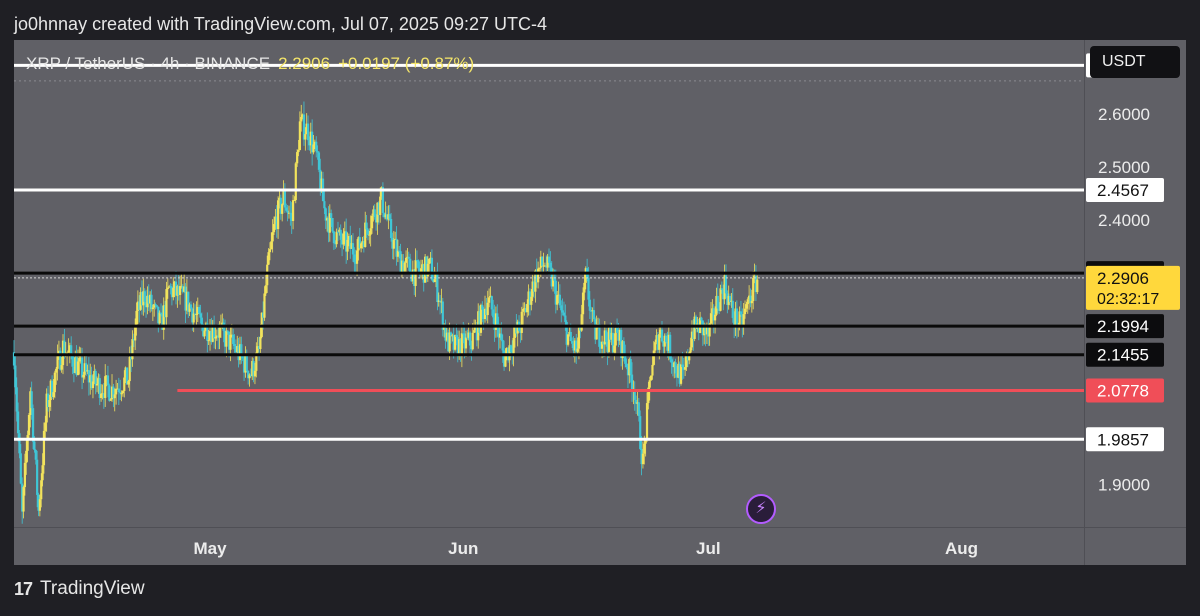 The width and height of the screenshot is (1200, 616). What do you see at coordinates (761, 509) in the screenshot?
I see `lightning-icon: ⚡` at bounding box center [761, 509].